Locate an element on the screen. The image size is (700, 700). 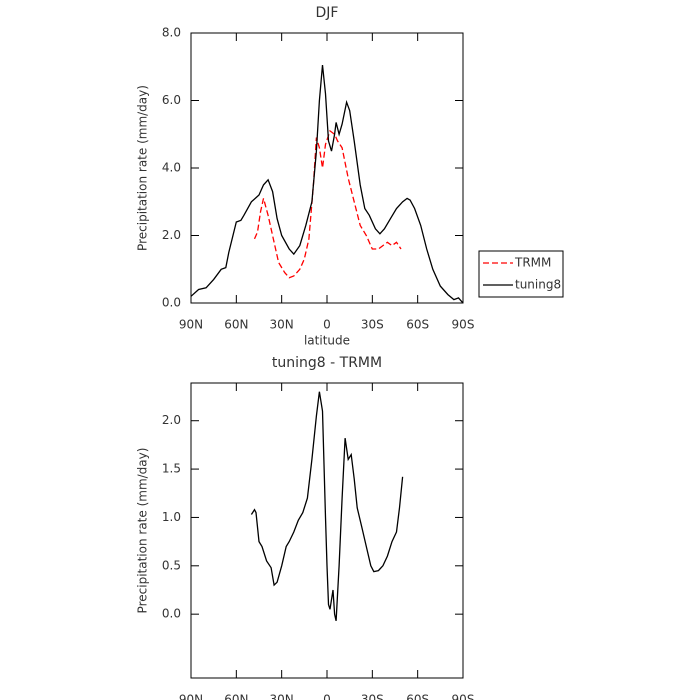
y-tick-label: 8.0 is located at coordinates (171, 33).